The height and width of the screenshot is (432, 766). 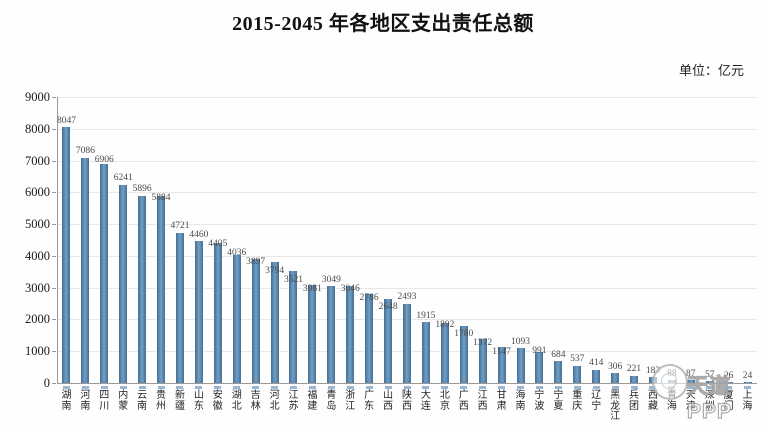 I want to click on x-axis-label: 深 圳, so click(x=709, y=401).